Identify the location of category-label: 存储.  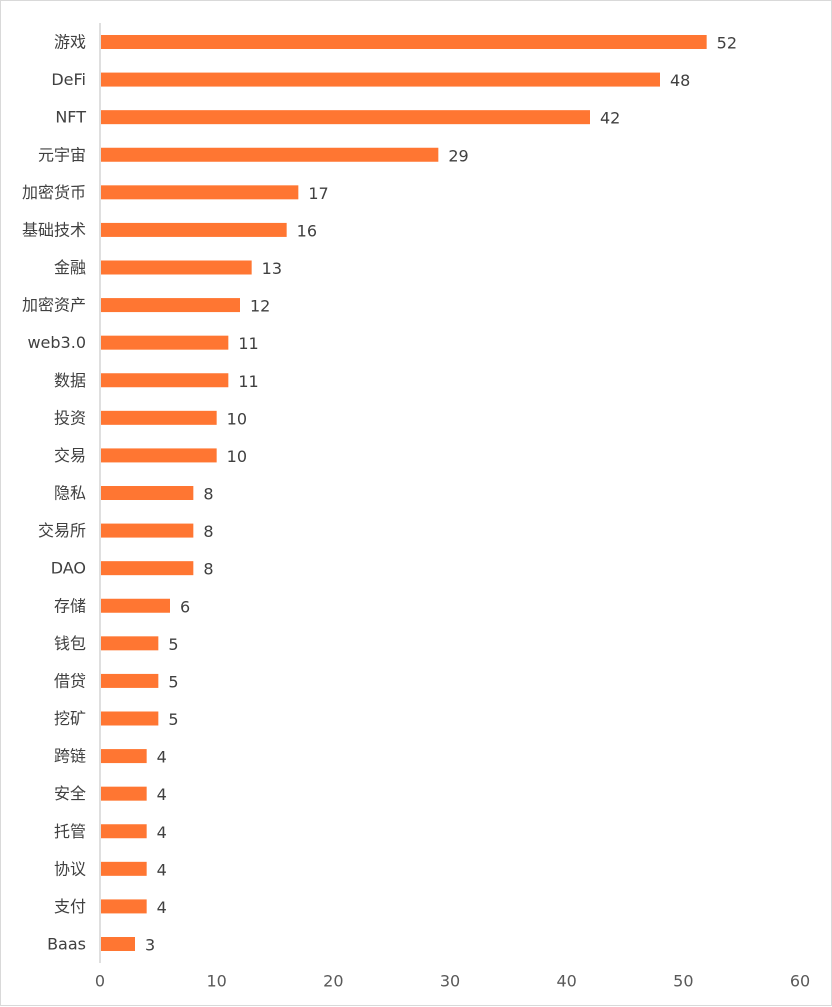
(70, 605).